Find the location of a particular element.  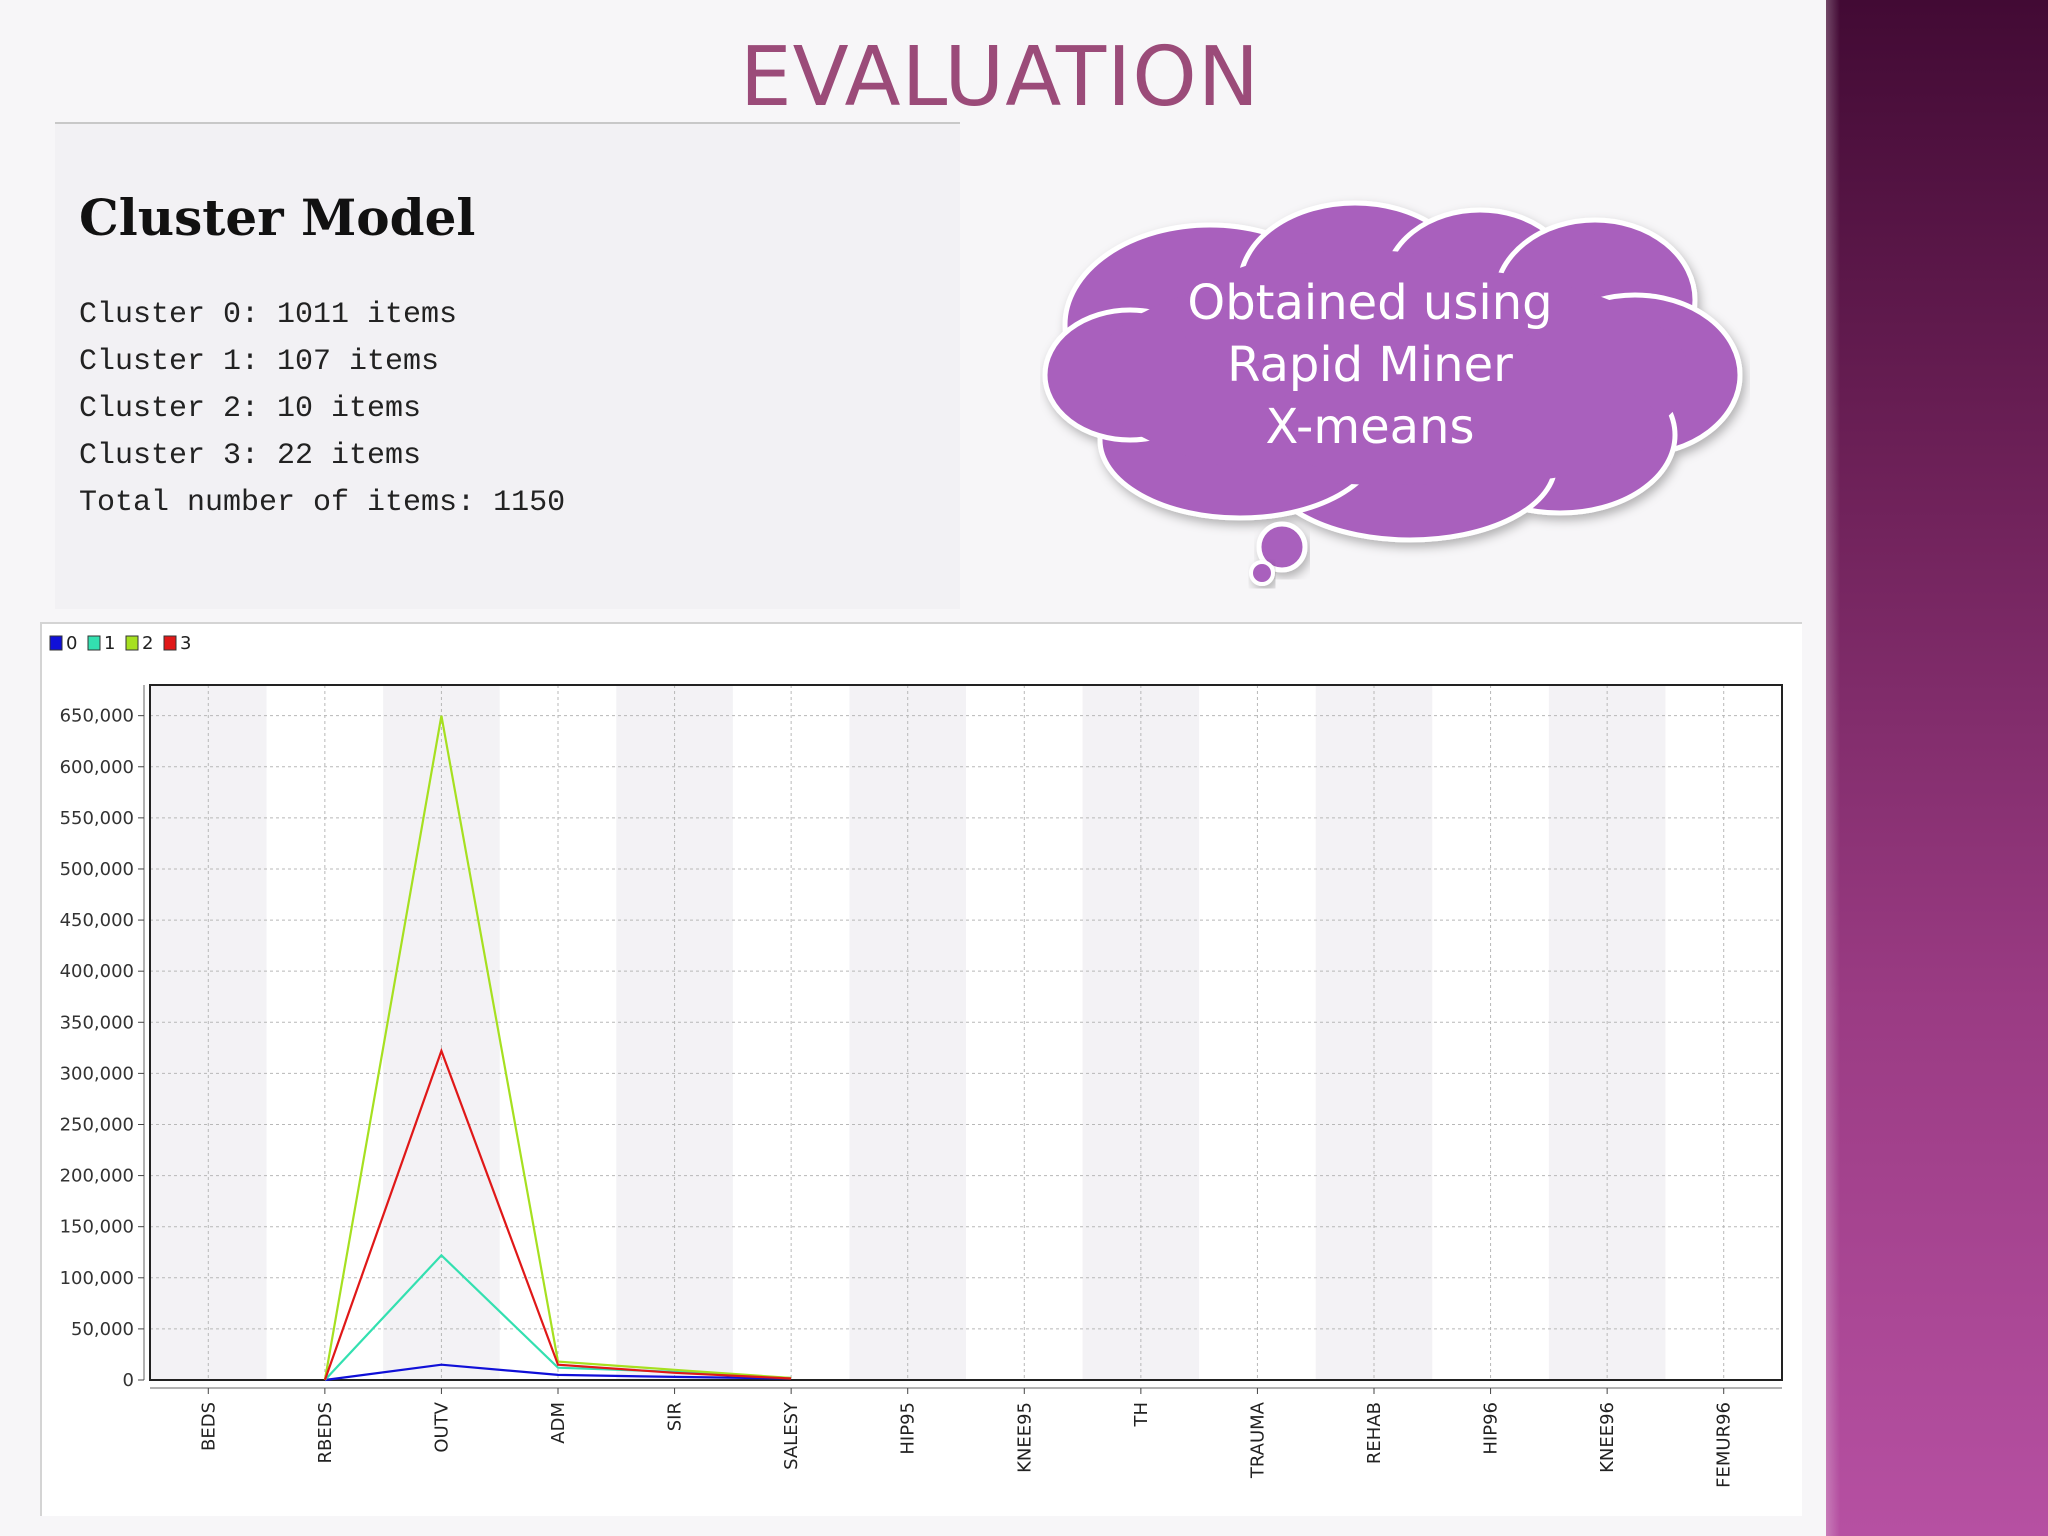

x-tick-label: HIP95 is located at coordinates (908, 1428).